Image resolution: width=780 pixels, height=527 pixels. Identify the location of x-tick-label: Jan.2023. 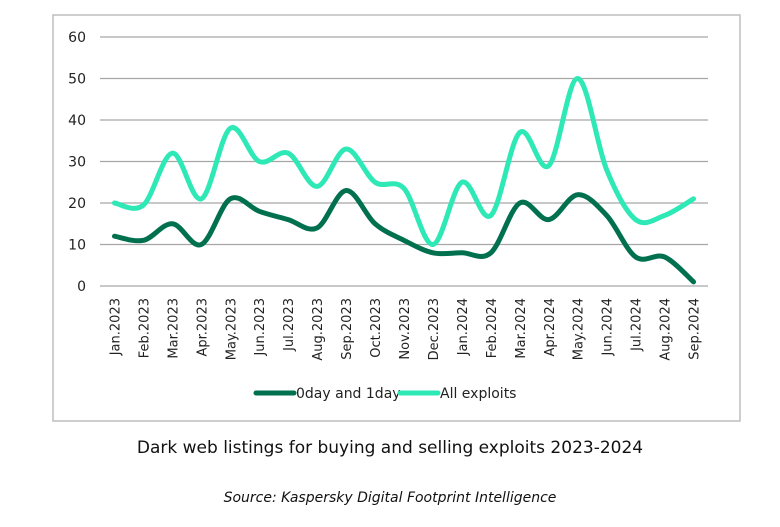
(115, 327).